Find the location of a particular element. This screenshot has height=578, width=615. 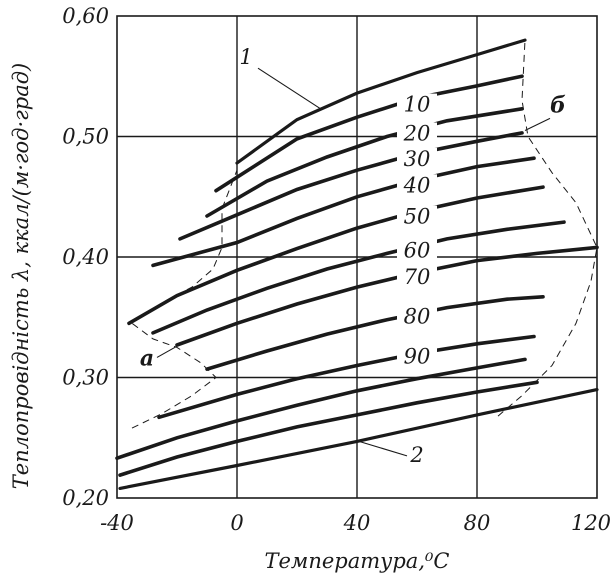

y-axis-label: Теплопровідність λ, ккал/(м·год·град) is located at coordinates (21, 276).